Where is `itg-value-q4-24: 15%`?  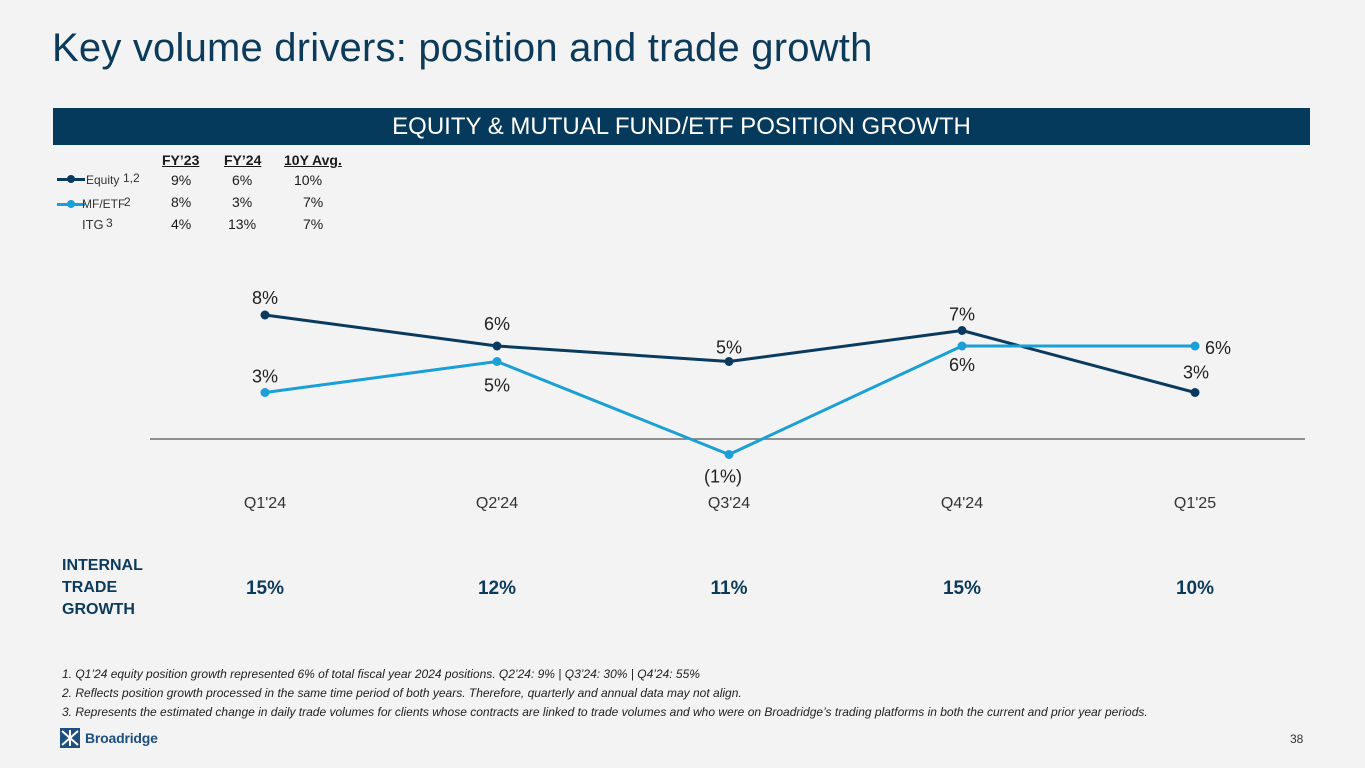
itg-value-q4-24: 15% is located at coordinates (962, 588).